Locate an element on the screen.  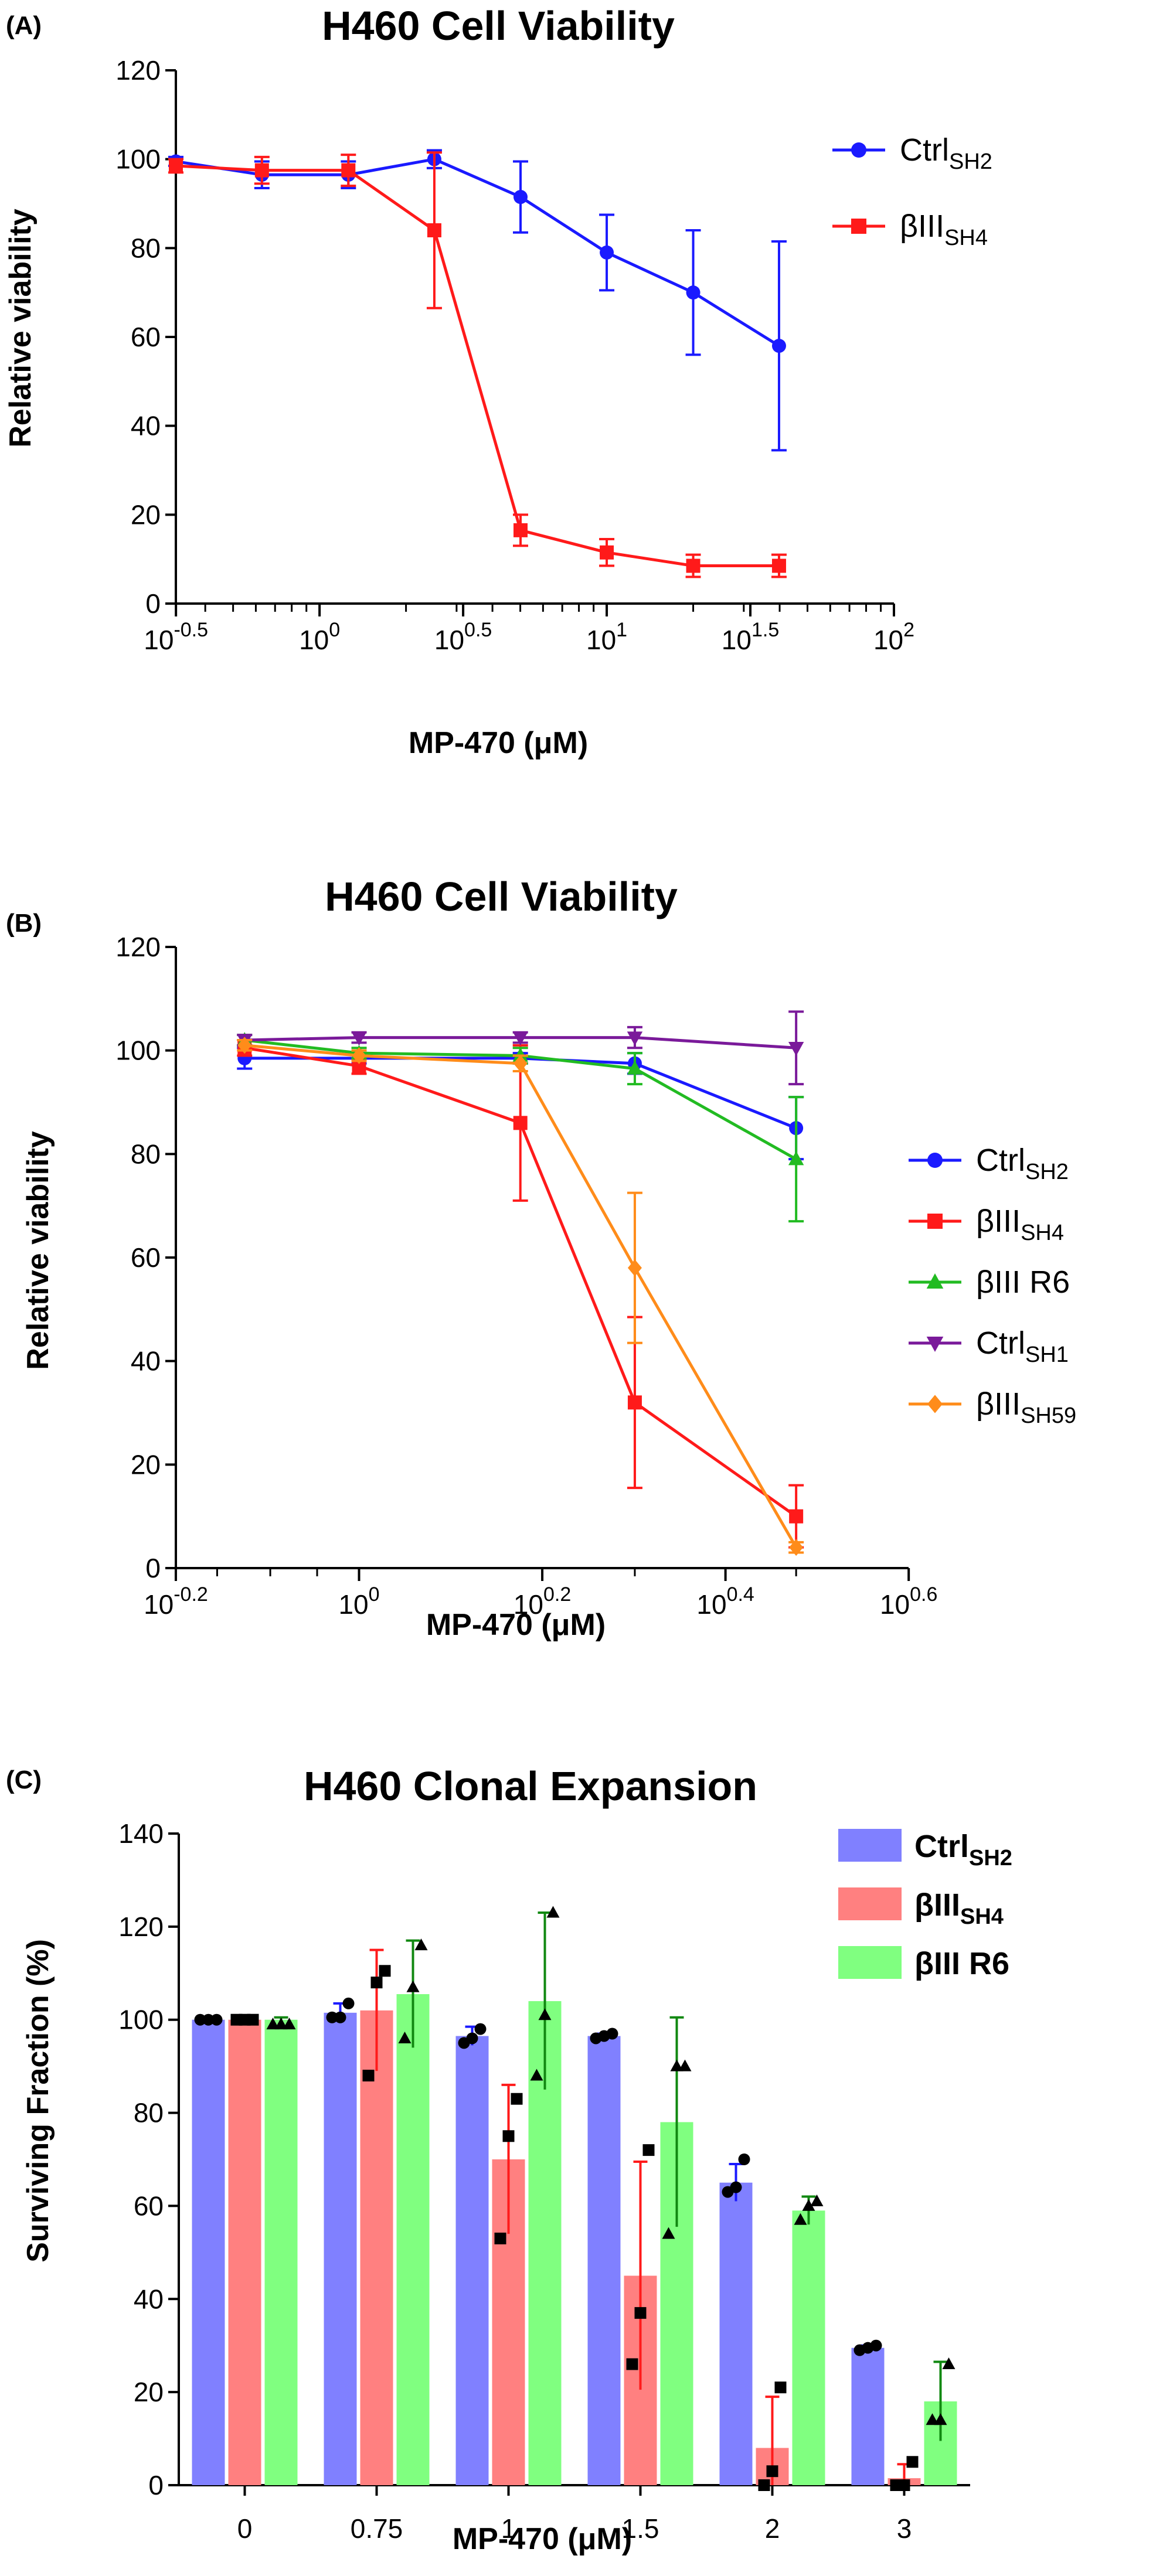
y-tick-label: 140 is located at coordinates (141, 1833).